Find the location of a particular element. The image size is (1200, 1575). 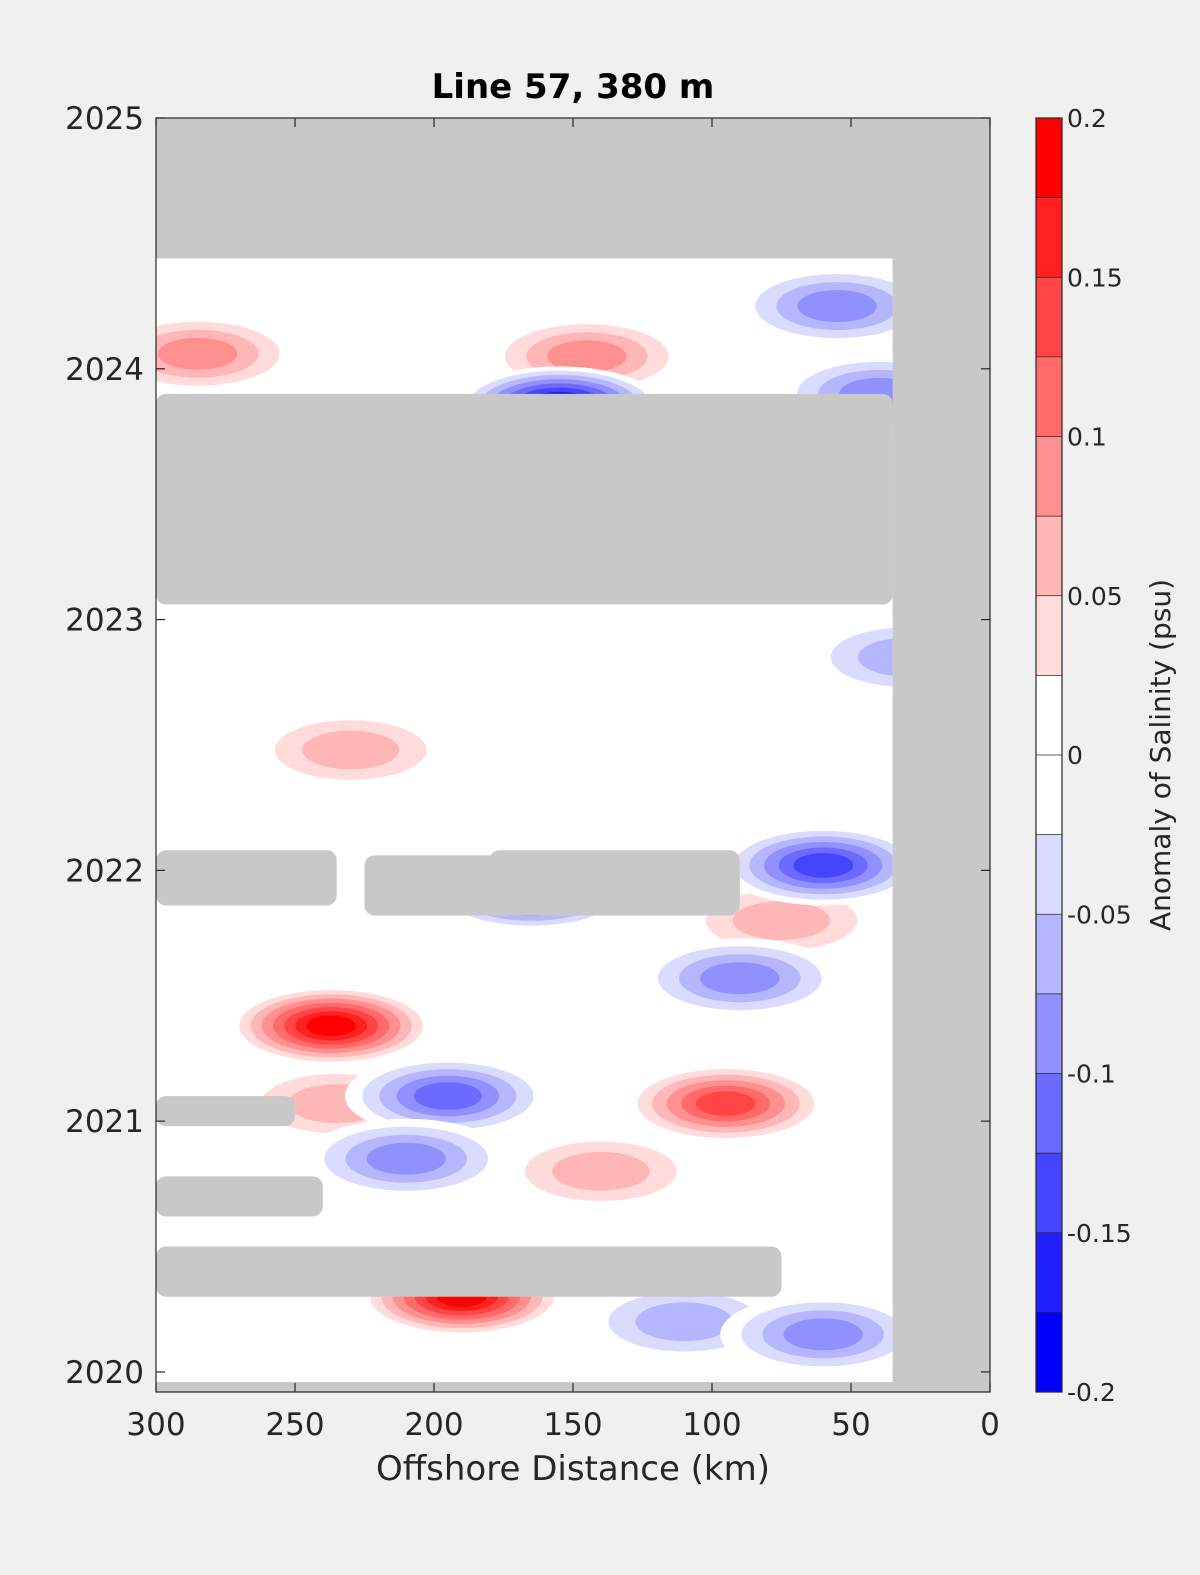

colorbar-tick-label: 0.15 is located at coordinates (1095, 277).